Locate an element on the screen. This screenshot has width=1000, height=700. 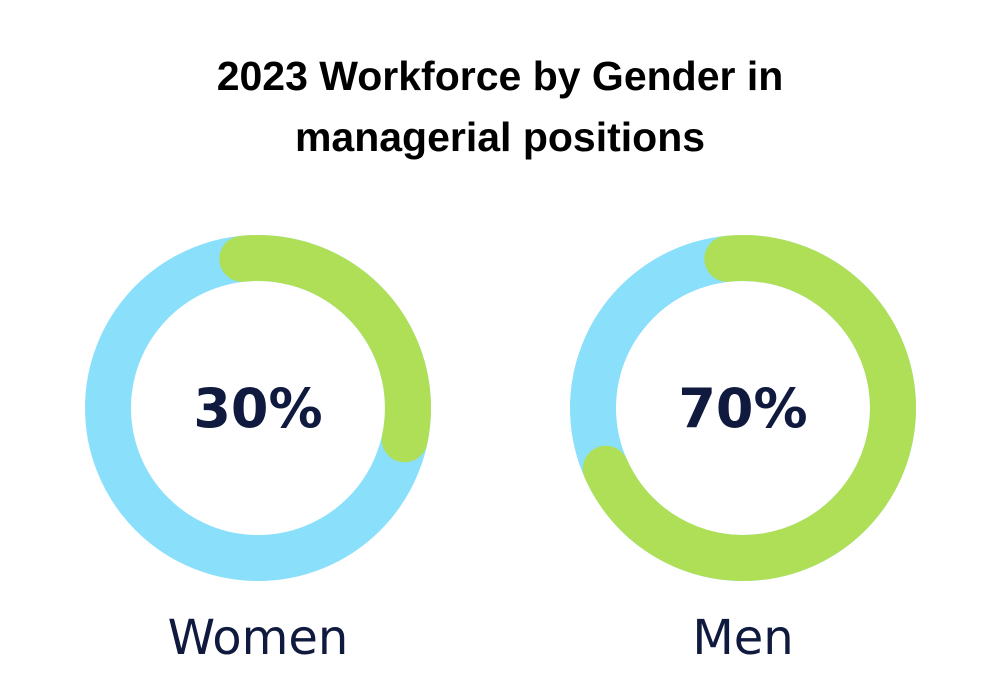
men-percentage-label: 70% is located at coordinates (742, 408).